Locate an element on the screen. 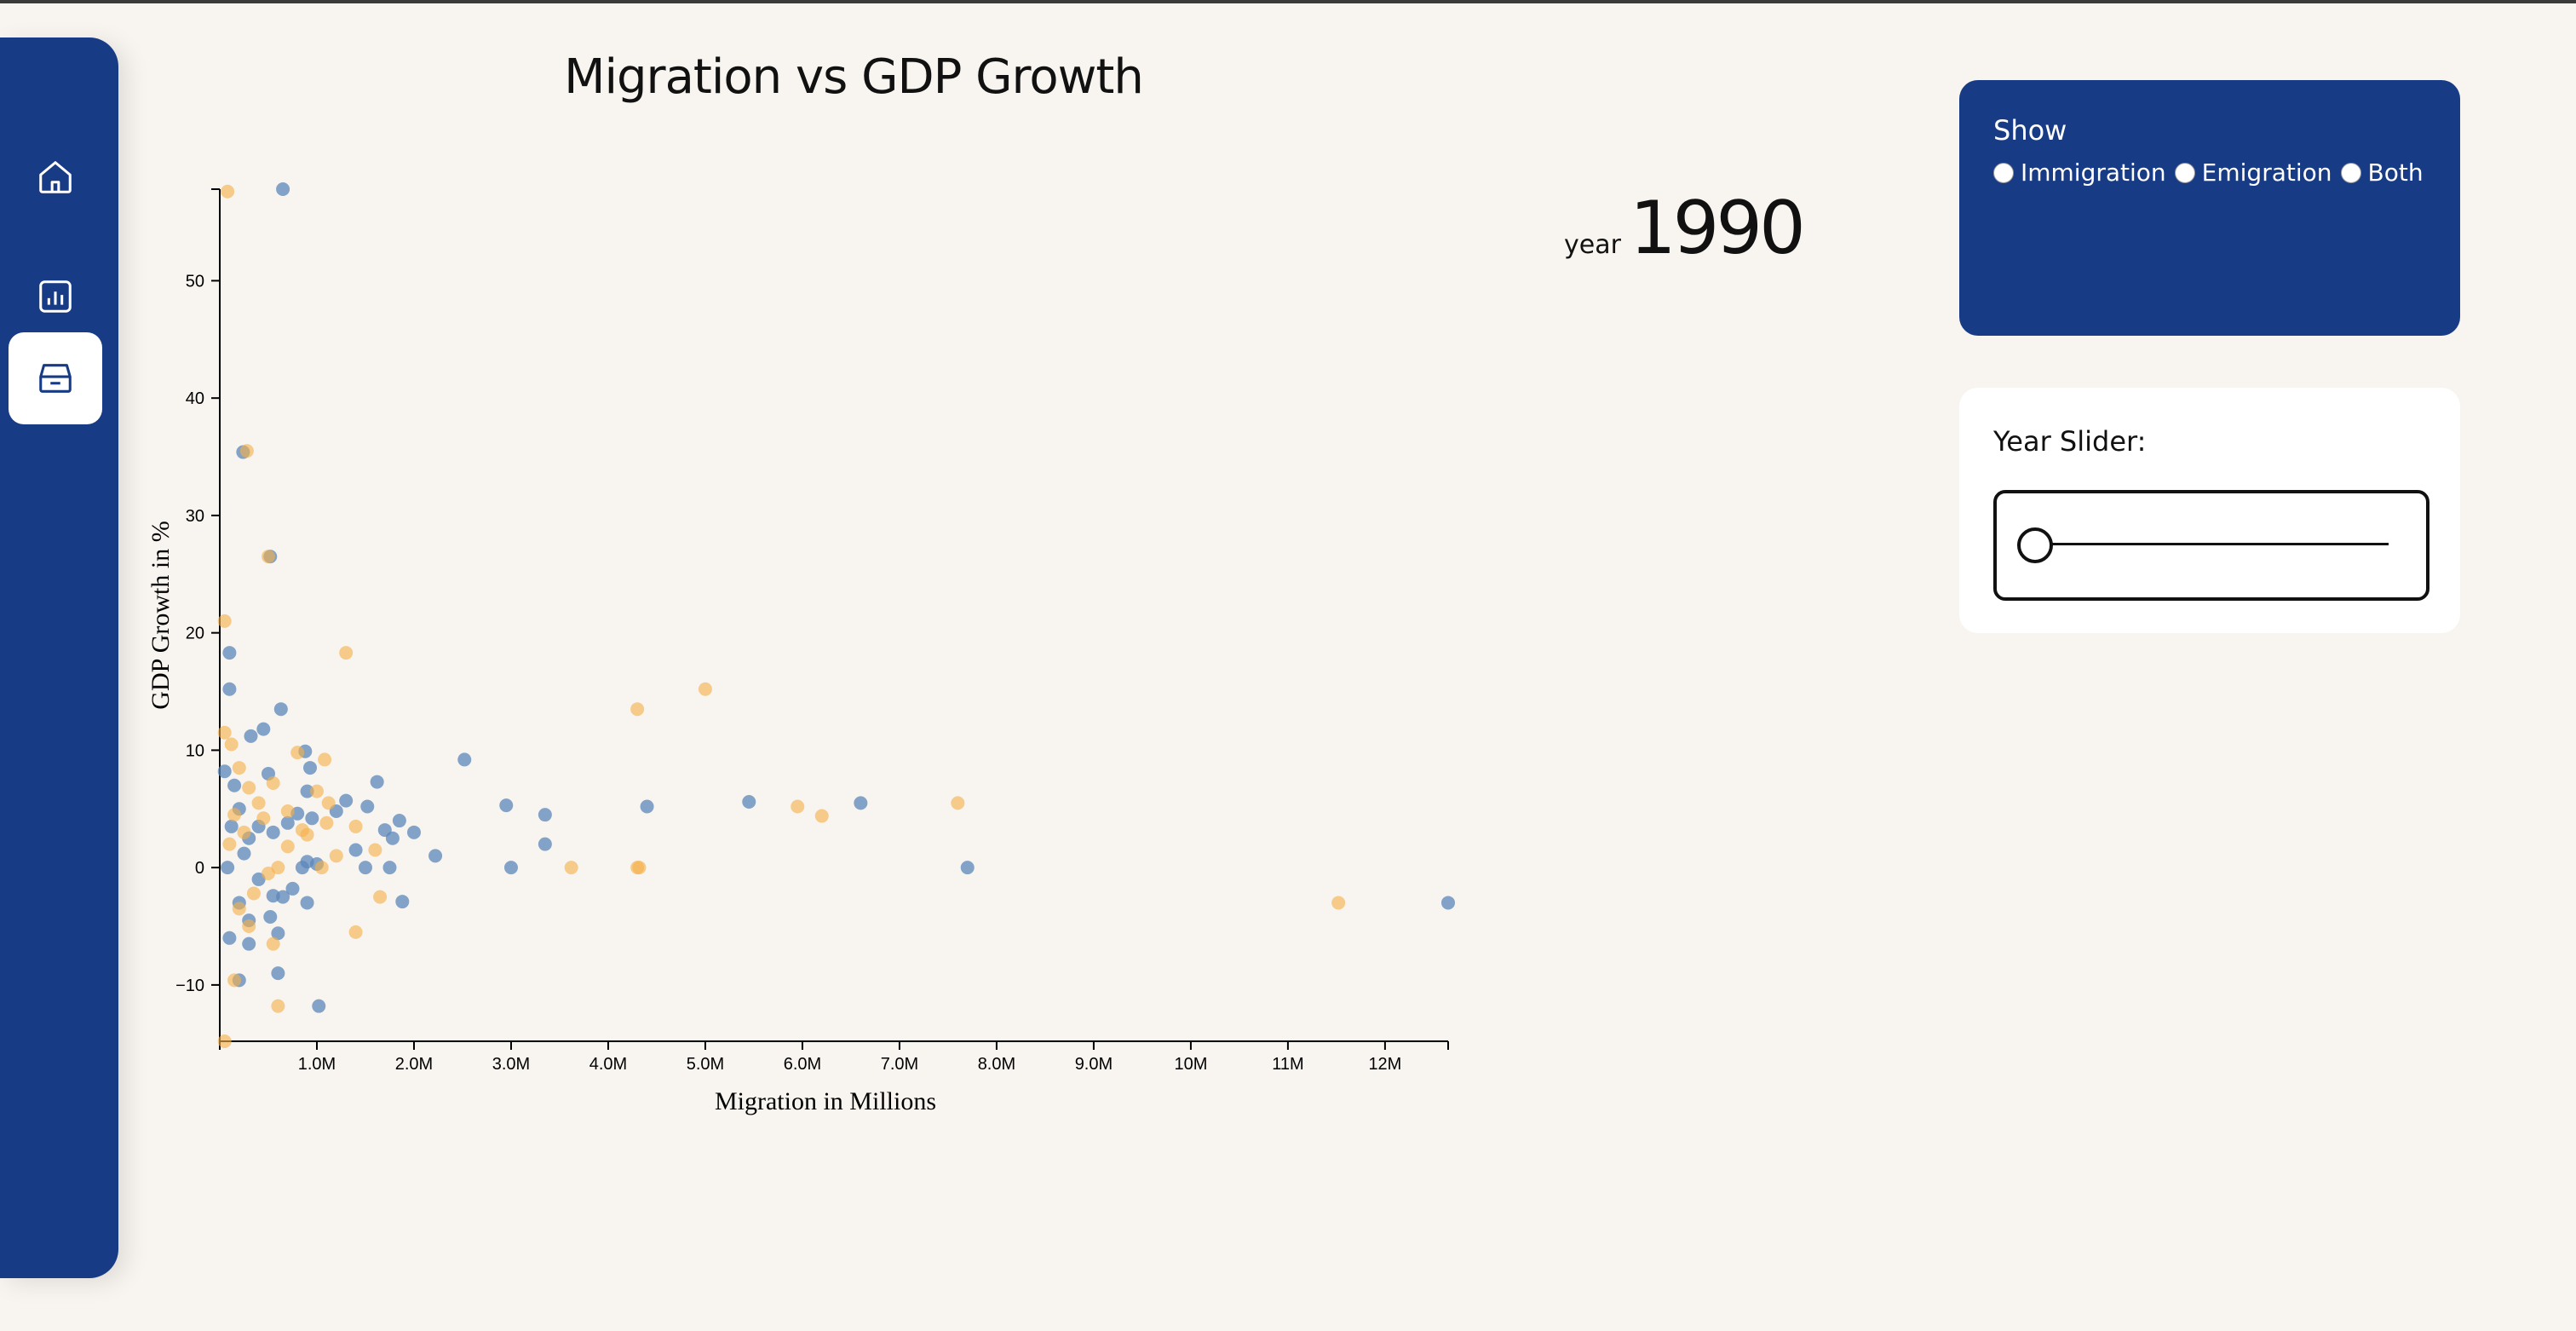  sidebar-item-home is located at coordinates (56, 177).